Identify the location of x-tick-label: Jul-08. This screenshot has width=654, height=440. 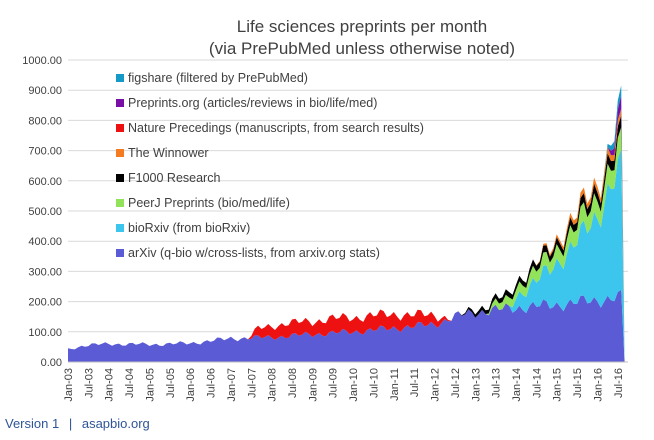
(293, 383).